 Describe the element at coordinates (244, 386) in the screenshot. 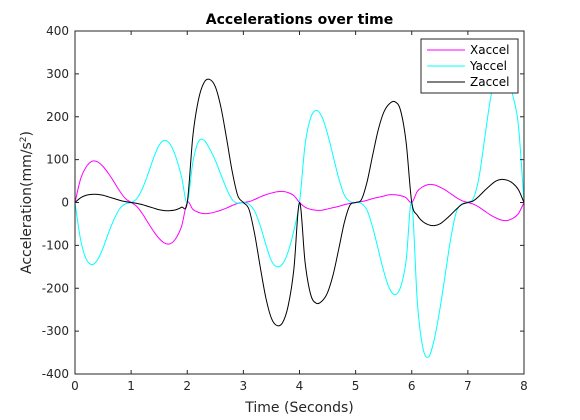

I see `x-tick-label: 3` at that location.